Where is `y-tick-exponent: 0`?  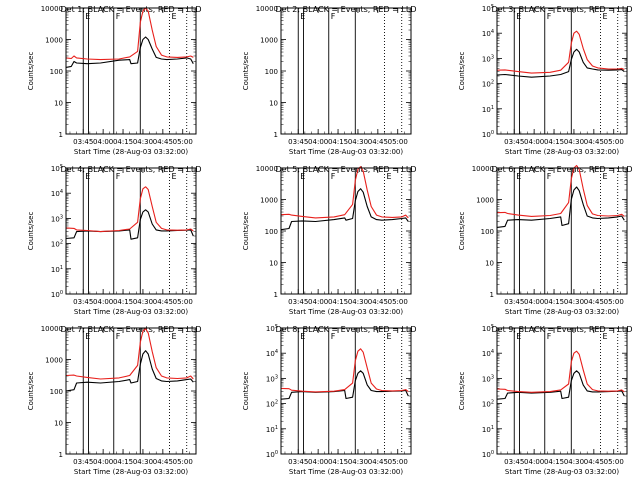 y-tick-exponent: 0 is located at coordinates (61, 293).